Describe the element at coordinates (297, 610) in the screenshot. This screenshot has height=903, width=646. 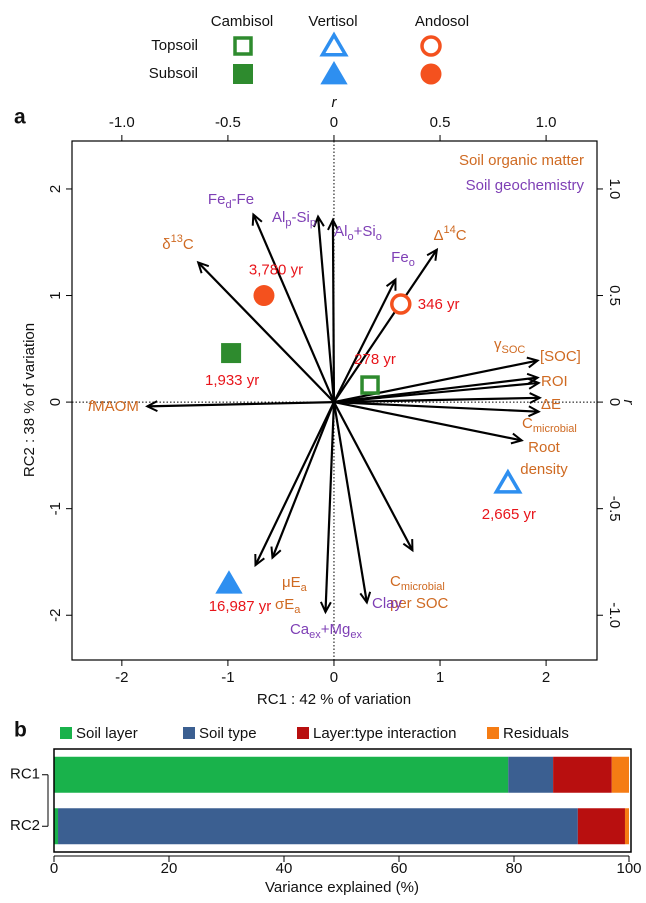
I see `label-segment: a` at that location.